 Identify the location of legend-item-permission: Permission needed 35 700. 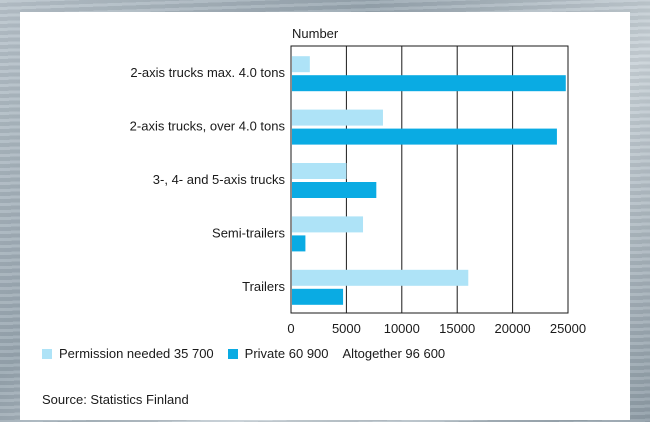
(128, 353).